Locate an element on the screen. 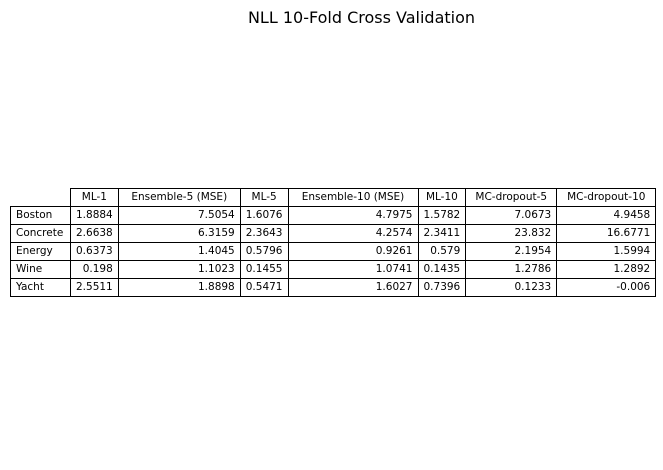  table-cell: 0.5796 is located at coordinates (264, 251).